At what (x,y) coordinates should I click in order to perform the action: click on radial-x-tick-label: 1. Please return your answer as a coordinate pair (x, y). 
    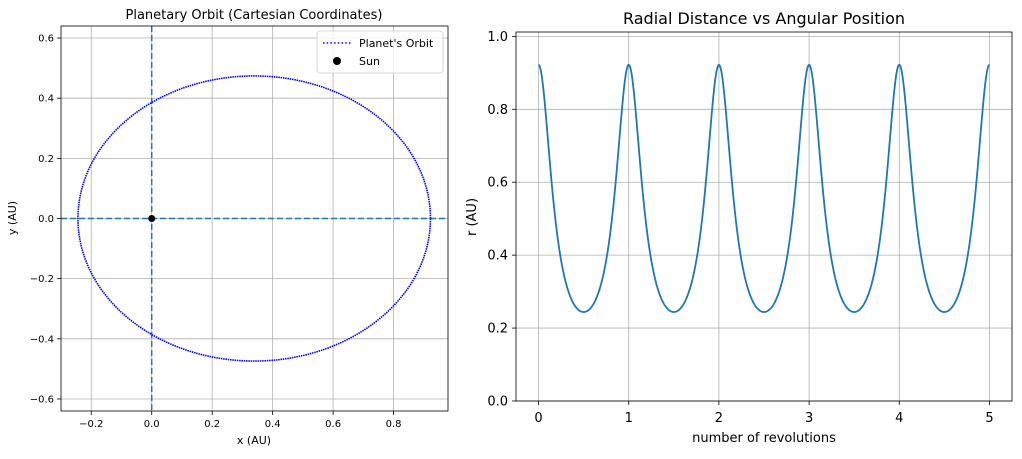
    Looking at the image, I should click on (629, 418).